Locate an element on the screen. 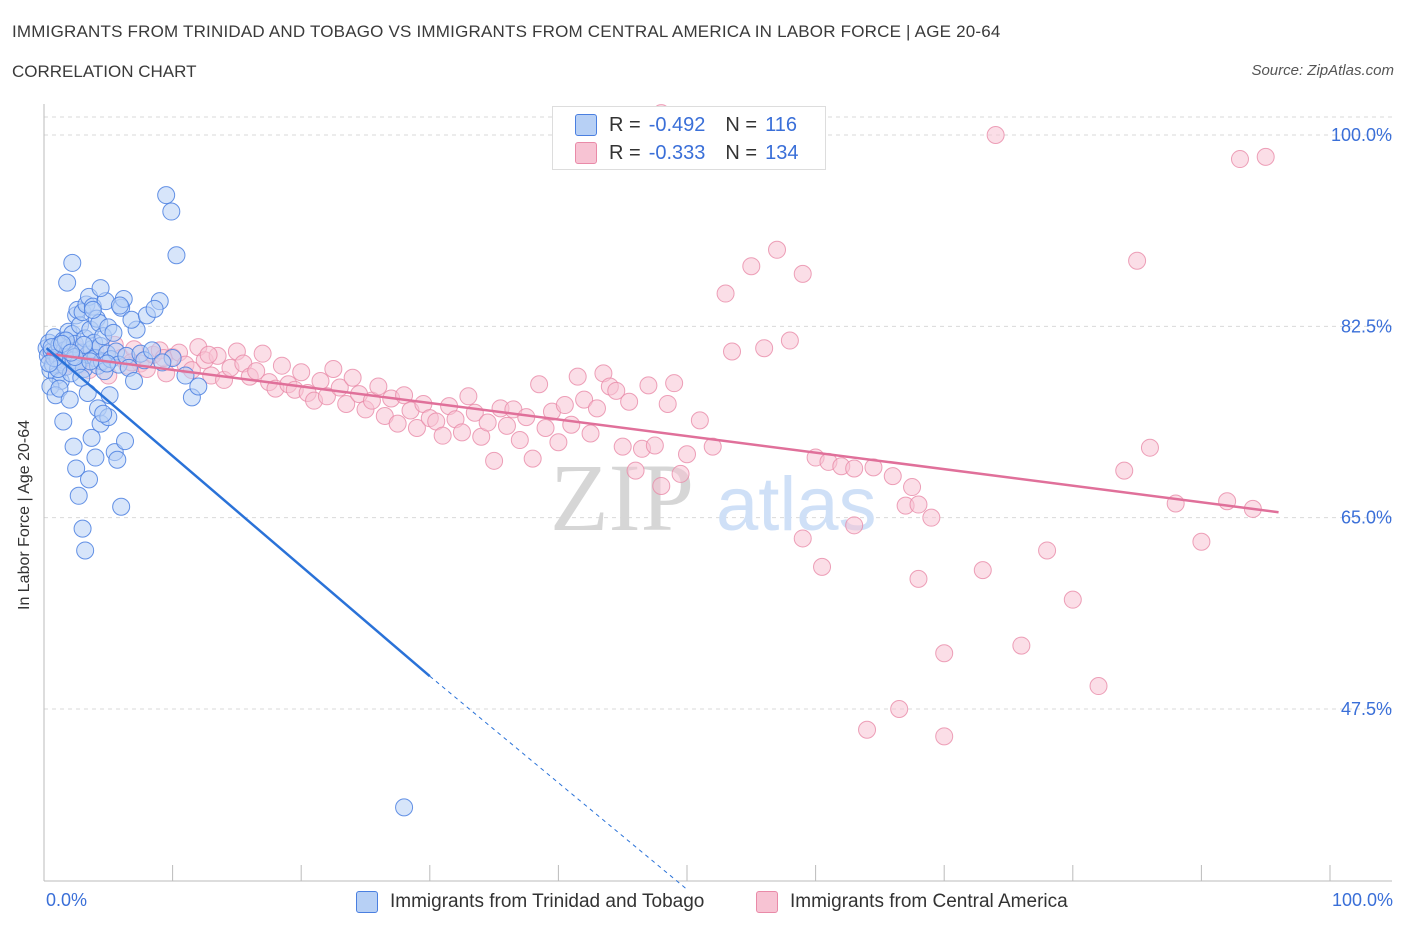 The height and width of the screenshot is (930, 1406). legend-row-central-america: R = -0.333 N = 134 is located at coordinates (686, 153).